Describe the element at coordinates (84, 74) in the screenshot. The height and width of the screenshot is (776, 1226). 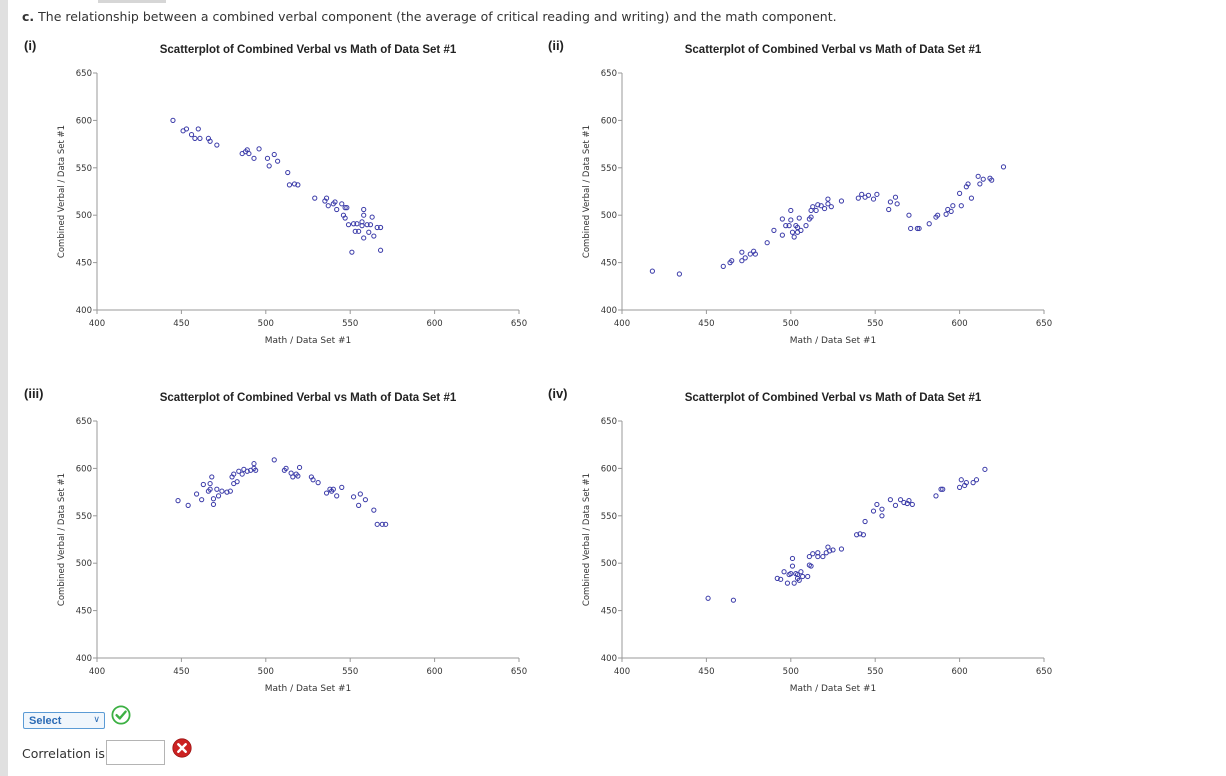
I see `y-tick-label: 650` at that location.